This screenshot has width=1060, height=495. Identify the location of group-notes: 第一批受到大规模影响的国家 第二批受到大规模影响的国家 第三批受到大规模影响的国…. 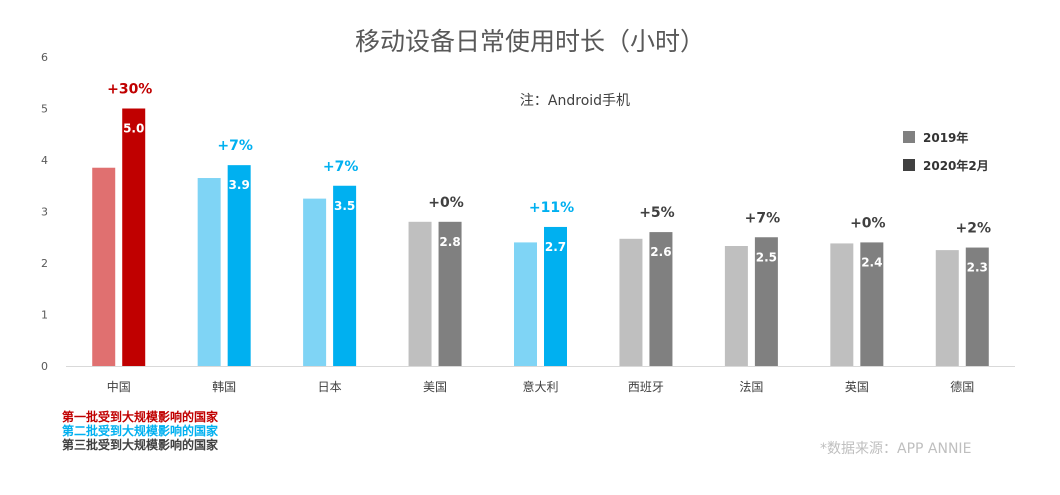
(140, 431).